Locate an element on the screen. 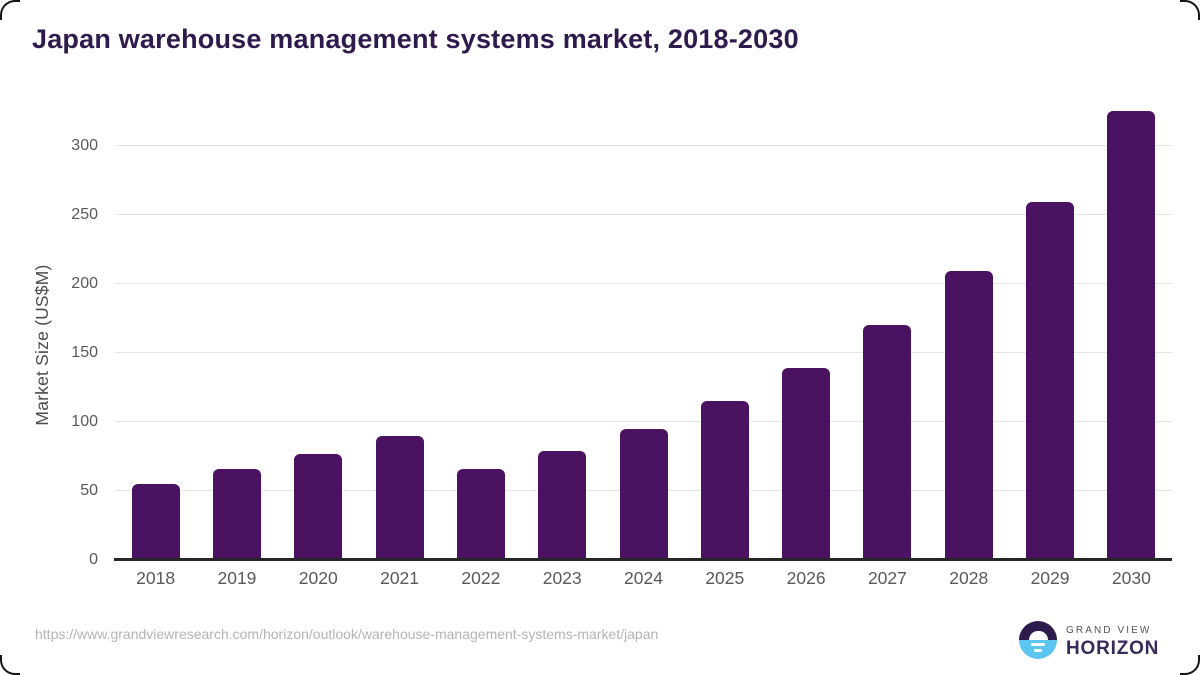 The image size is (1200, 675). bar-2019 is located at coordinates (236, 514).